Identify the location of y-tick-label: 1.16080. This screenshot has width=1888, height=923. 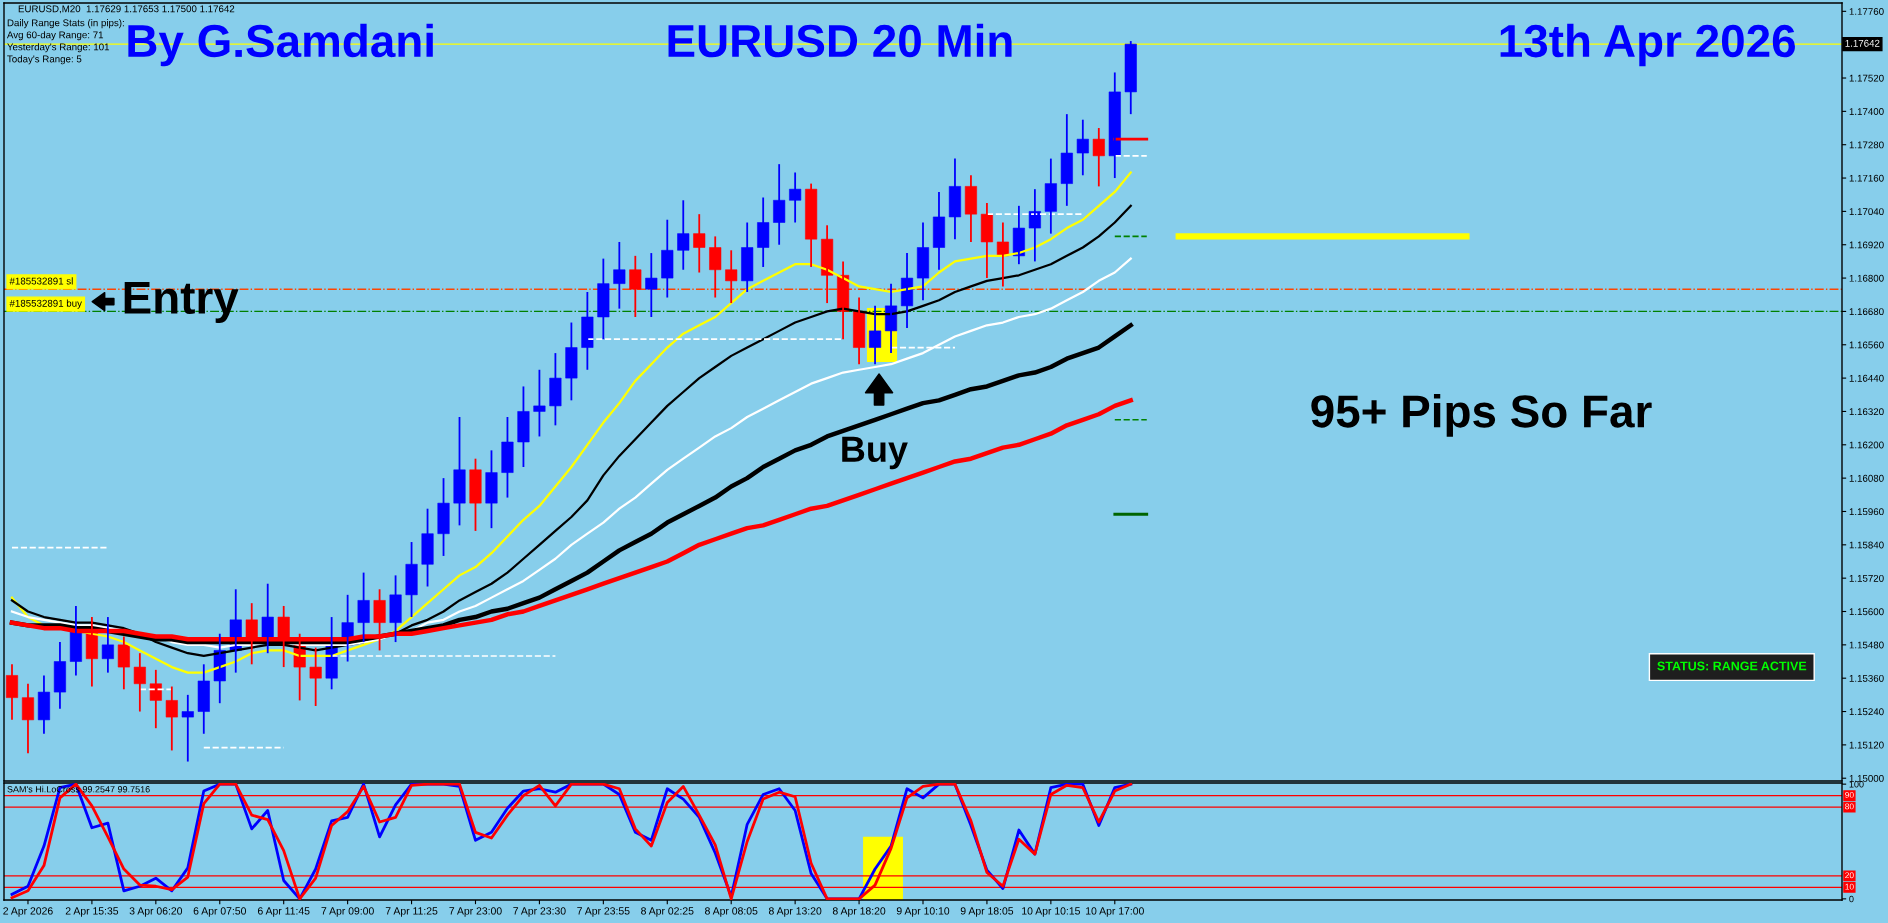
(1866, 478).